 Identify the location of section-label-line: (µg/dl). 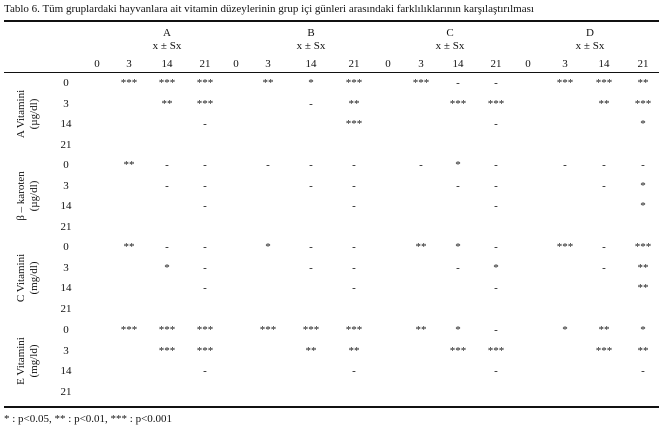
(34, 114).